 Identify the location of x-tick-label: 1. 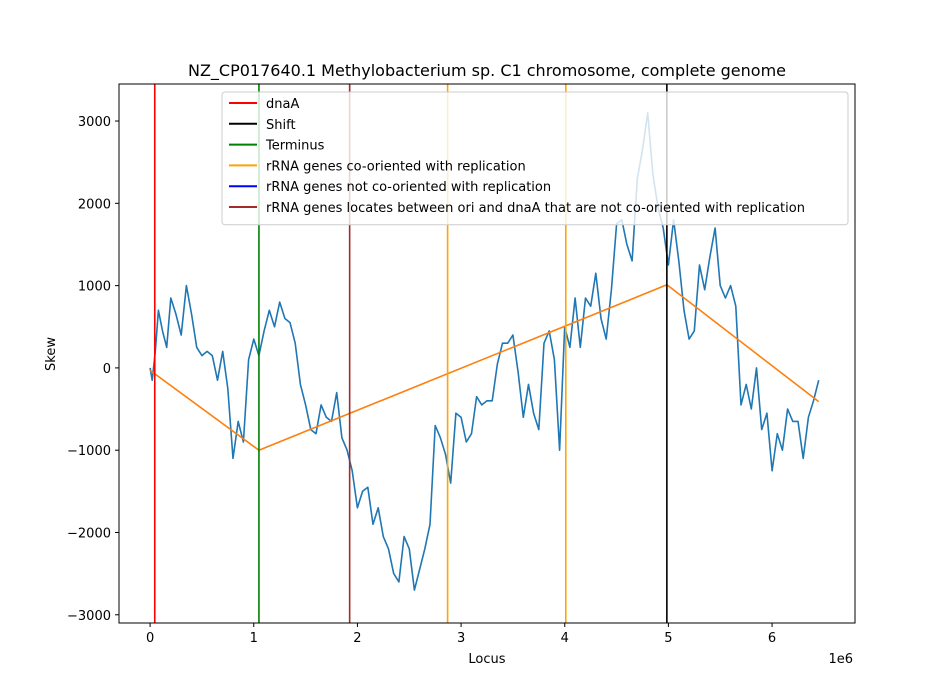
(254, 638).